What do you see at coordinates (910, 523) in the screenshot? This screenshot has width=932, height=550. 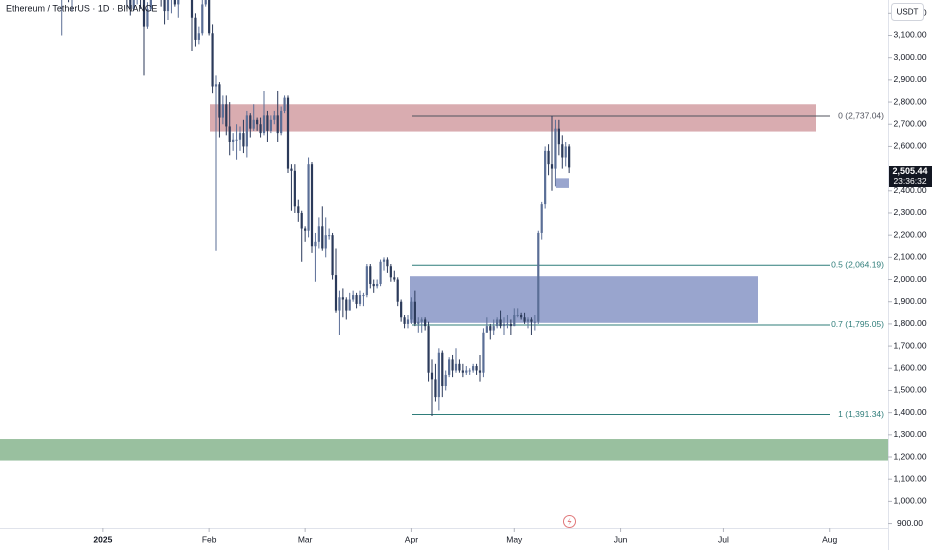 I see `y-tick-label: 900.00` at bounding box center [910, 523].